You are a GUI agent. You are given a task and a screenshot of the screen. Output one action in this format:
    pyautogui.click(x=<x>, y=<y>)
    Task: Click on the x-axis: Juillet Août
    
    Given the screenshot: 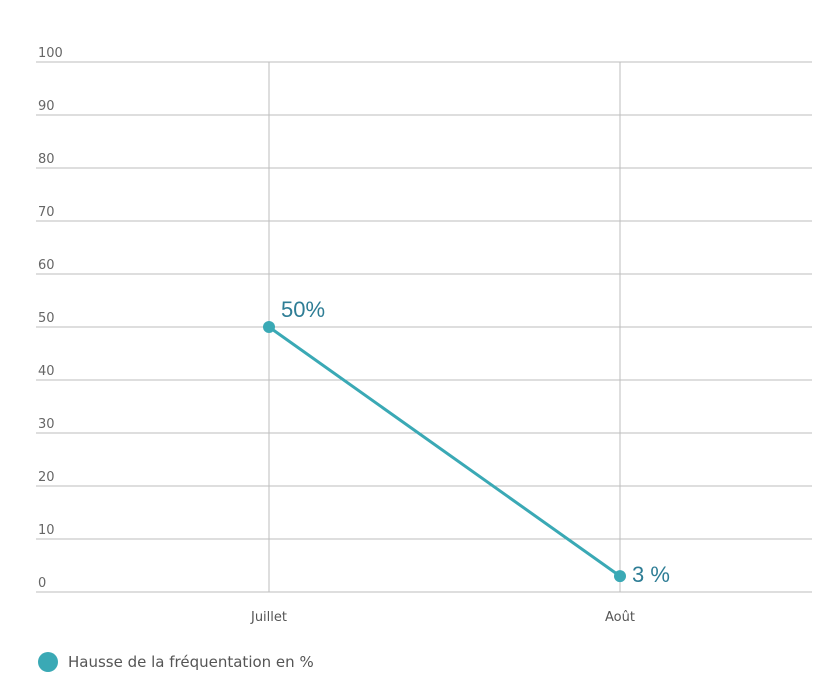 What is the action you would take?
    pyautogui.click(x=442, y=617)
    